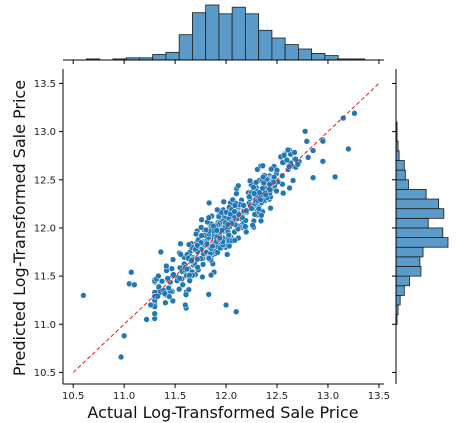 The image size is (460, 423). I want to click on x-tick-label: 12.0, so click(226, 396).